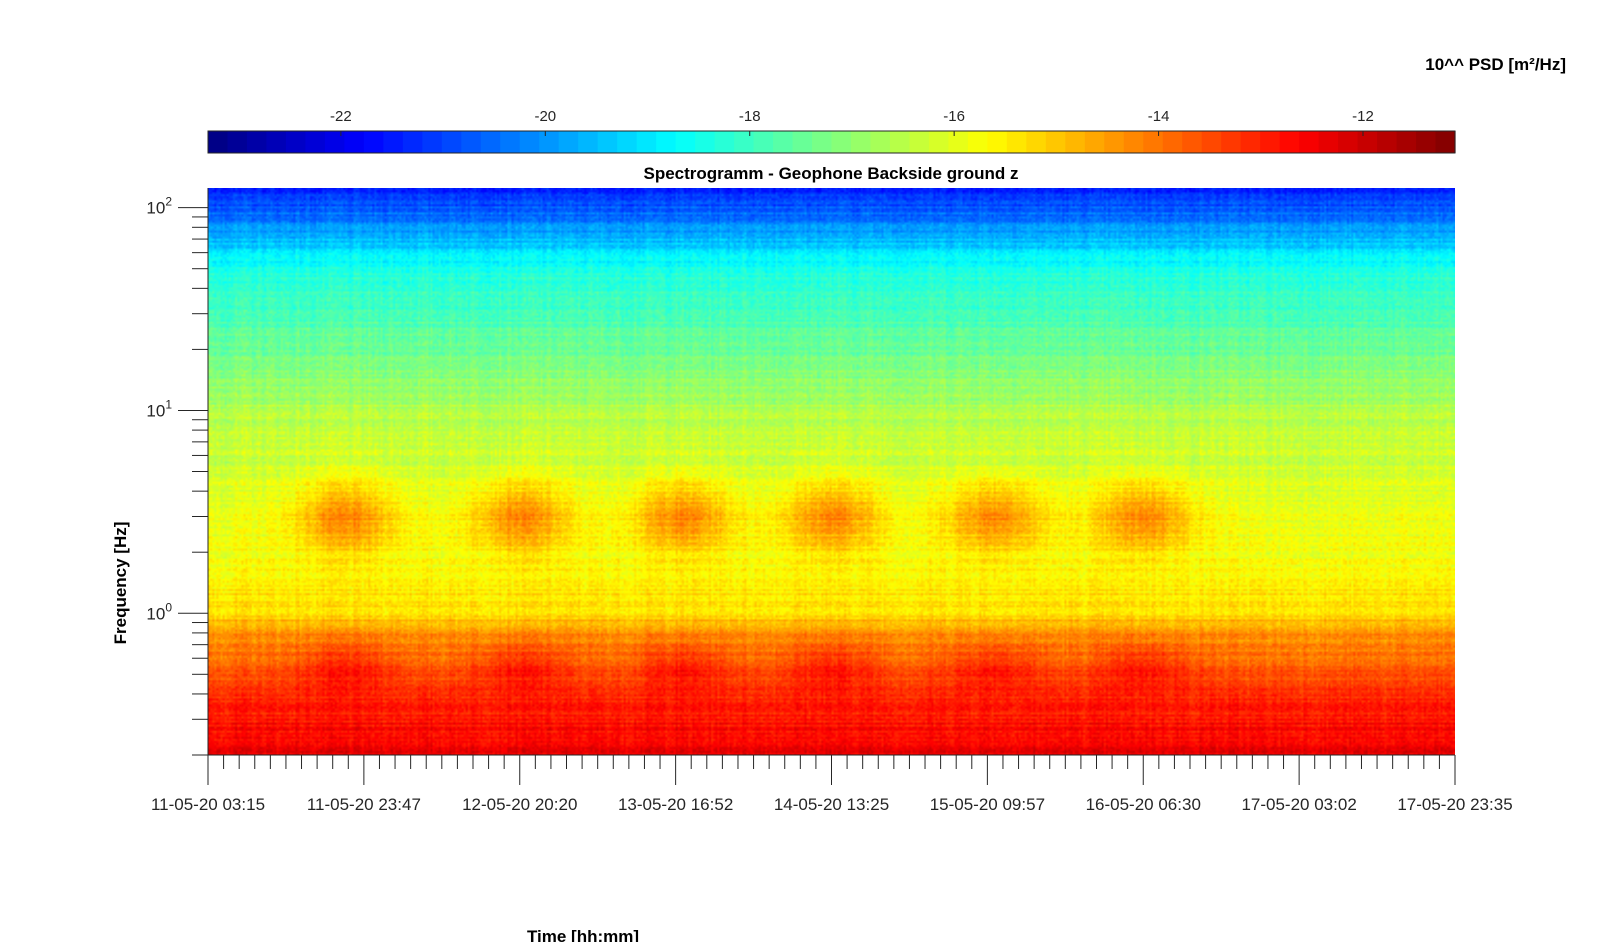 The width and height of the screenshot is (1600, 942). I want to click on colorbar-frame, so click(831, 142).